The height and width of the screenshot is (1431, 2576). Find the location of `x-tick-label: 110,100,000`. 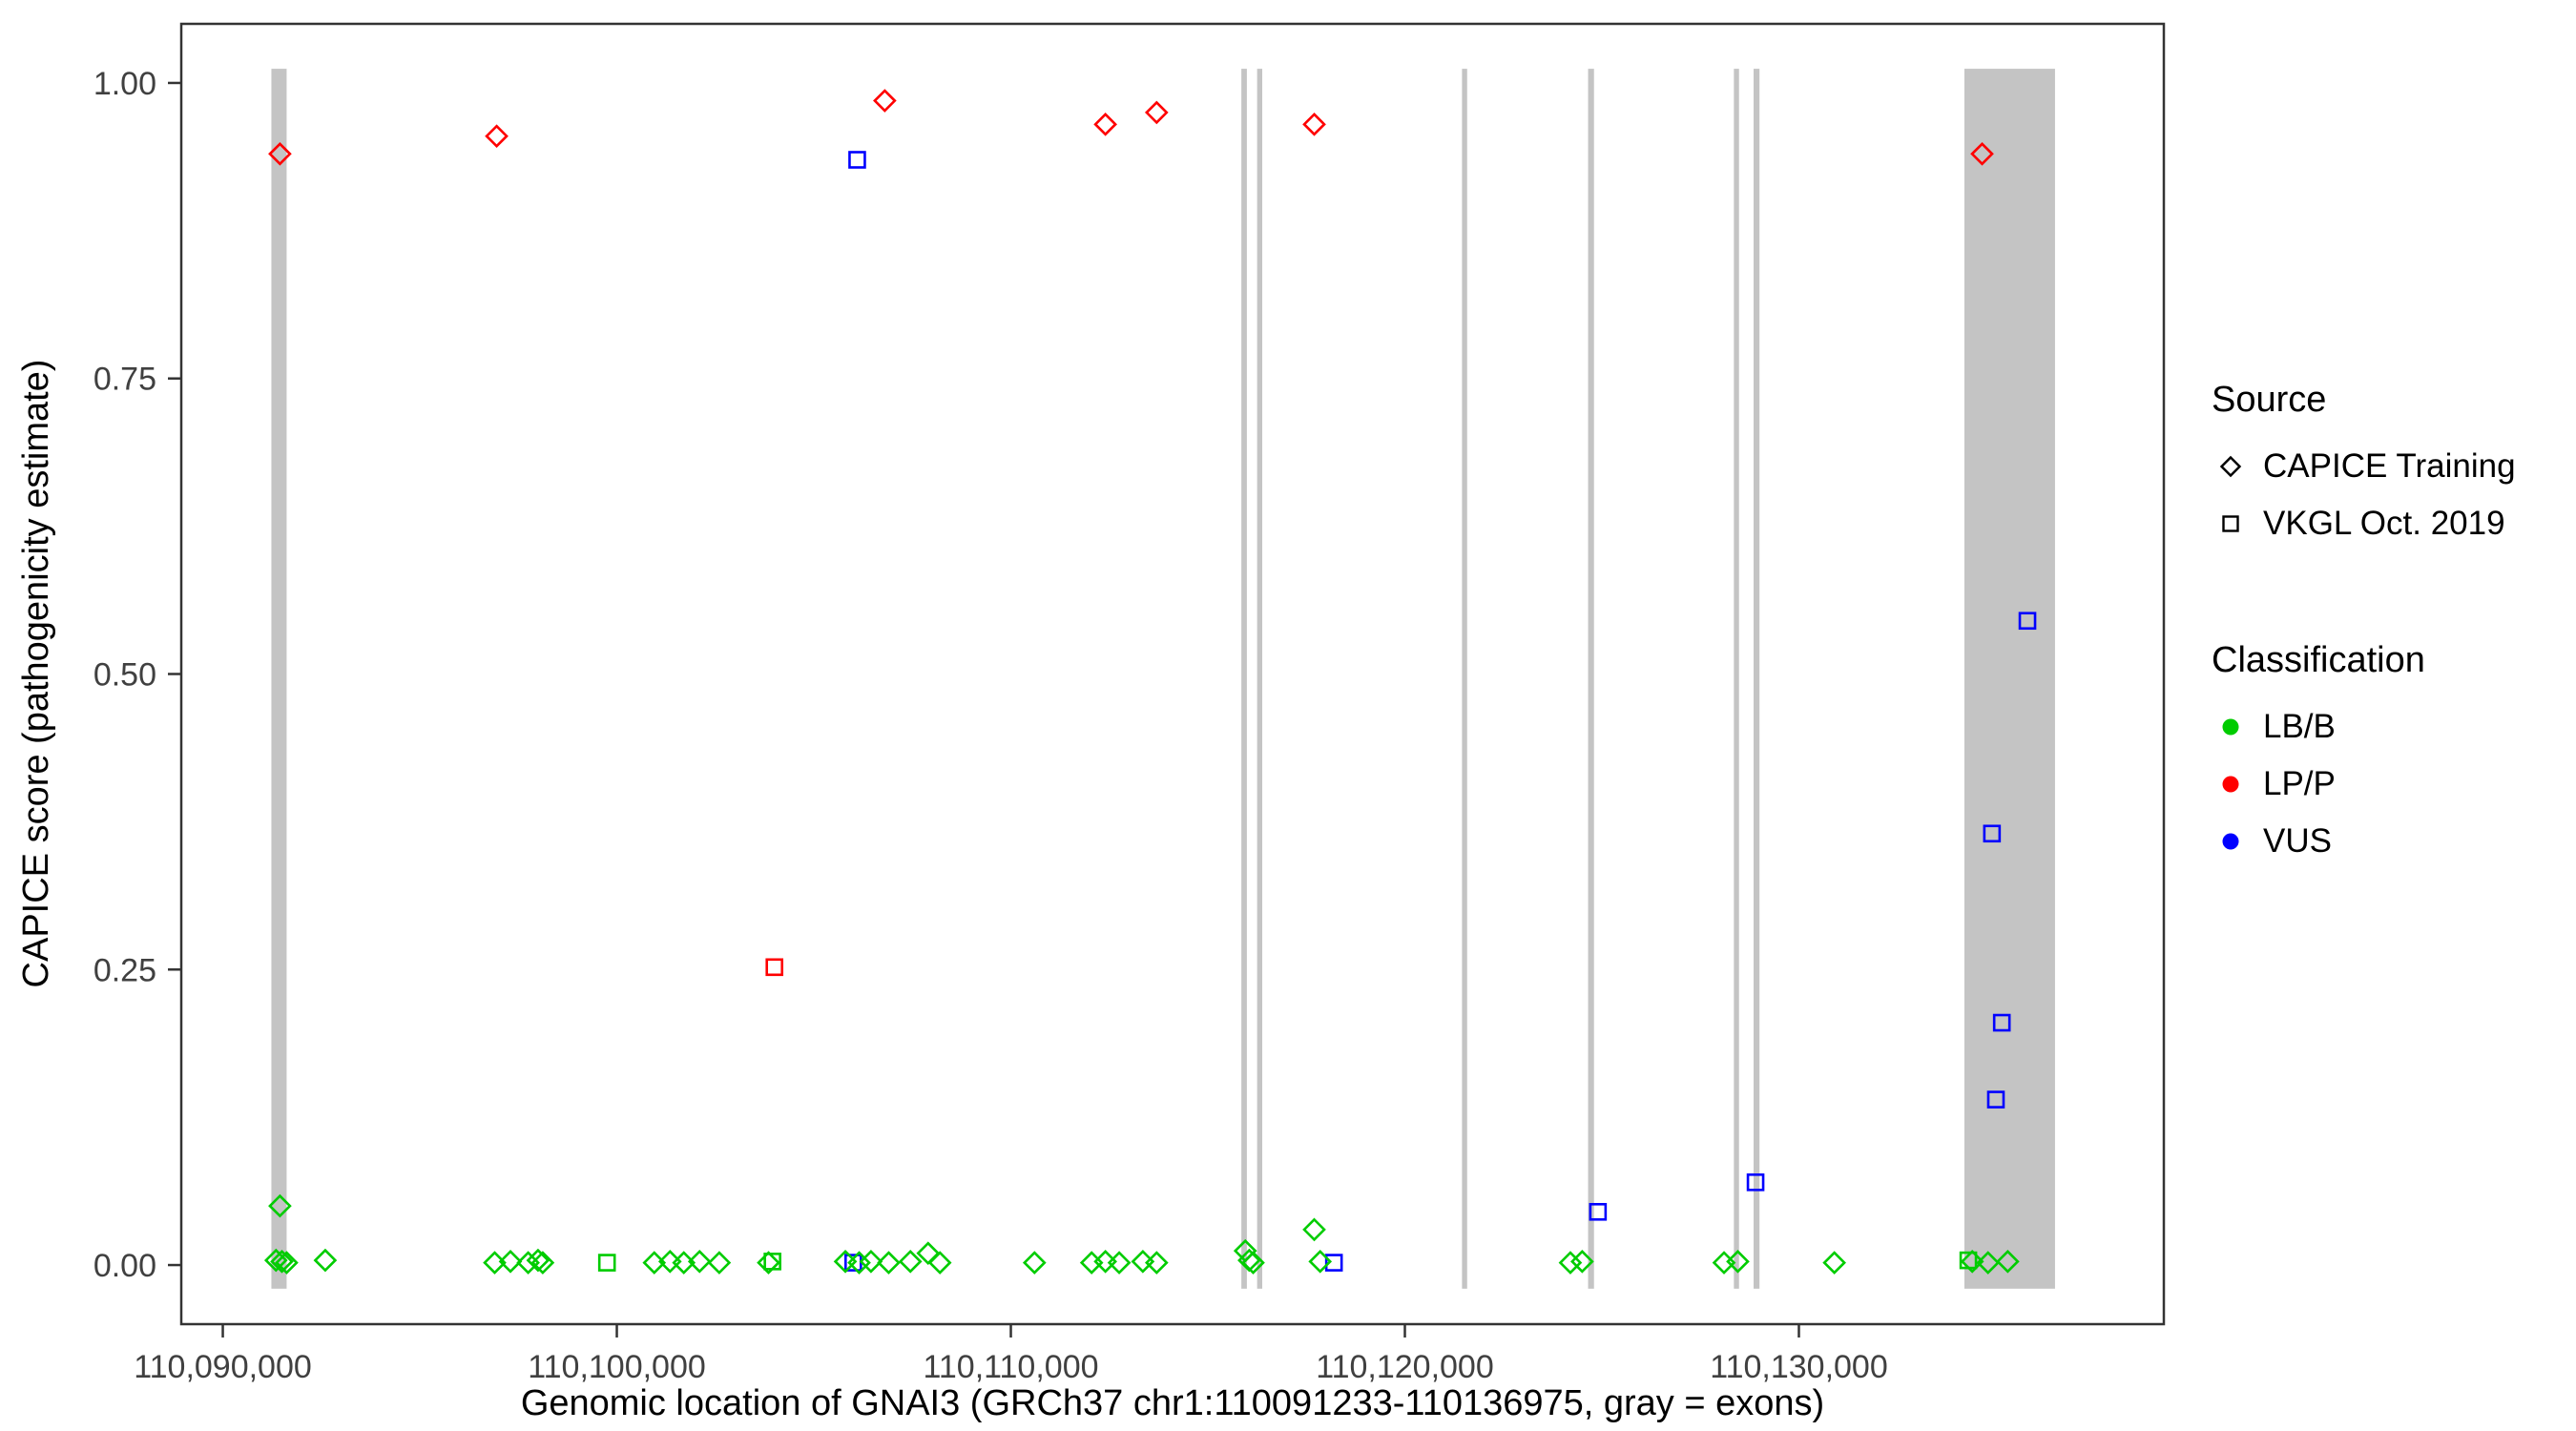

x-tick-label: 110,100,000 is located at coordinates (617, 1367).